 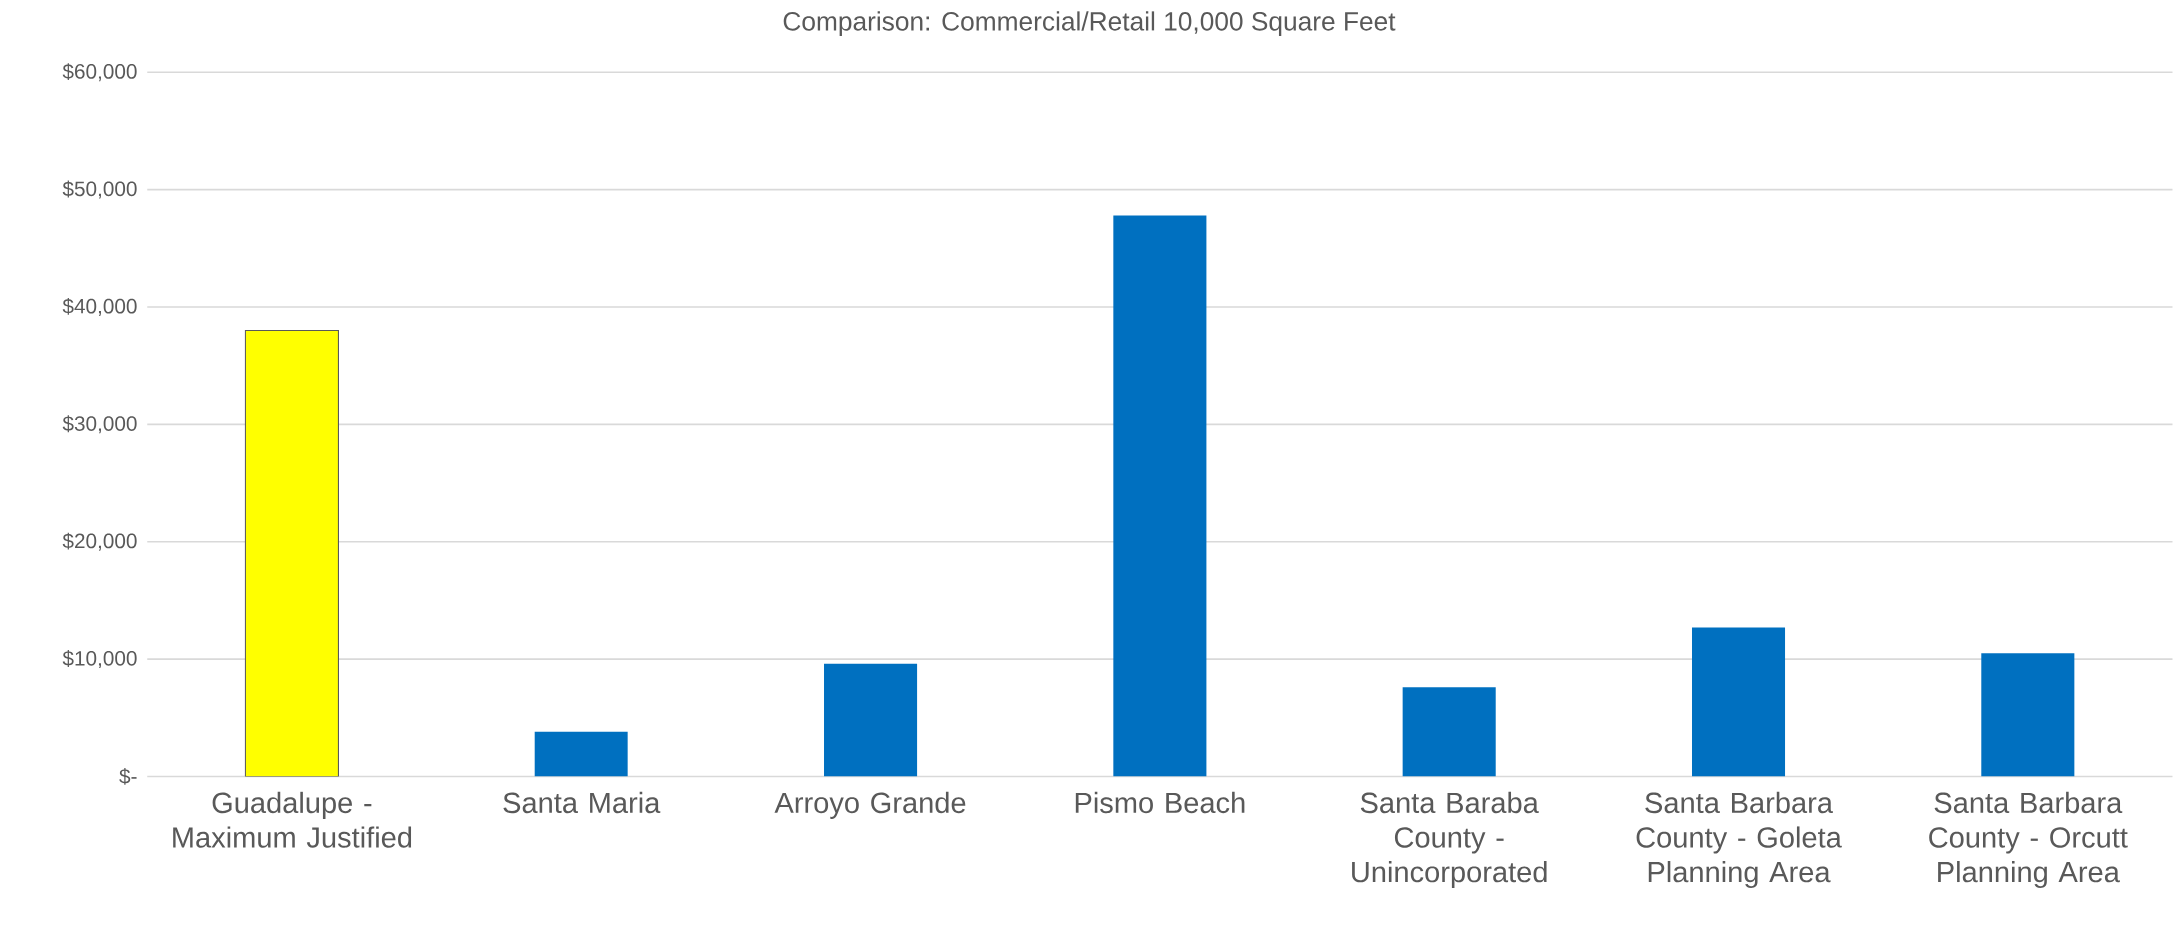 What do you see at coordinates (99, 72) in the screenshot?
I see `y-tick-label: $60,000` at bounding box center [99, 72].